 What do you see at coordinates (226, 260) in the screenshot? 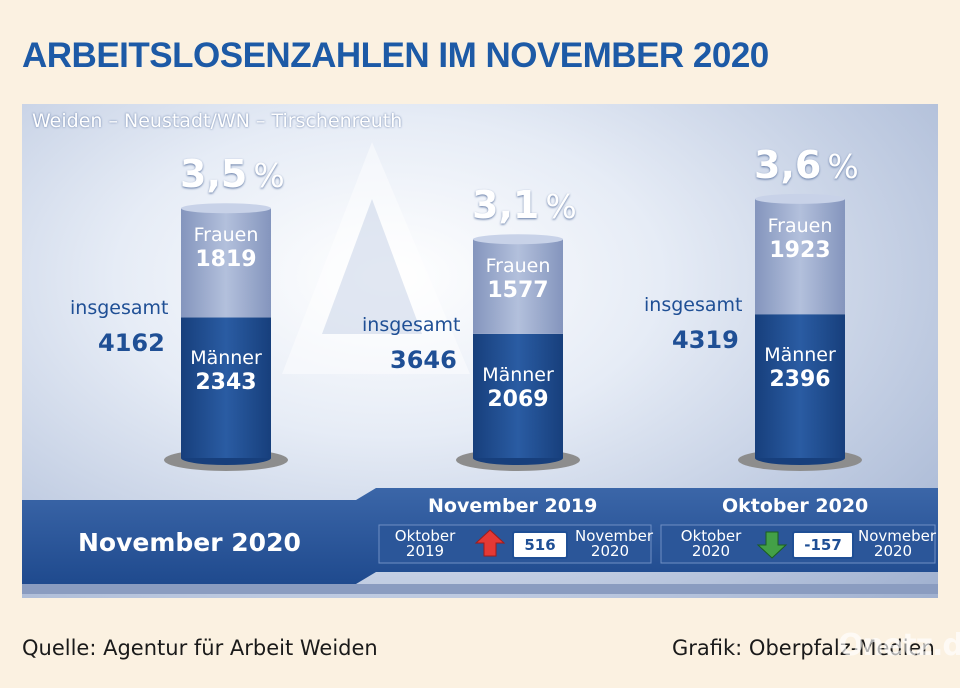
I see `frauen-value-0: 1819` at bounding box center [226, 260].